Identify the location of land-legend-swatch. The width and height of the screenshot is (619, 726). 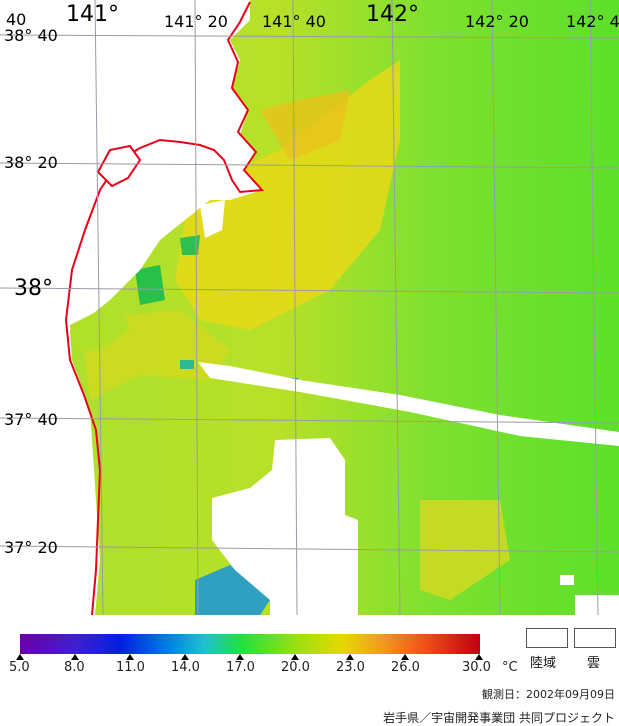
(547, 638).